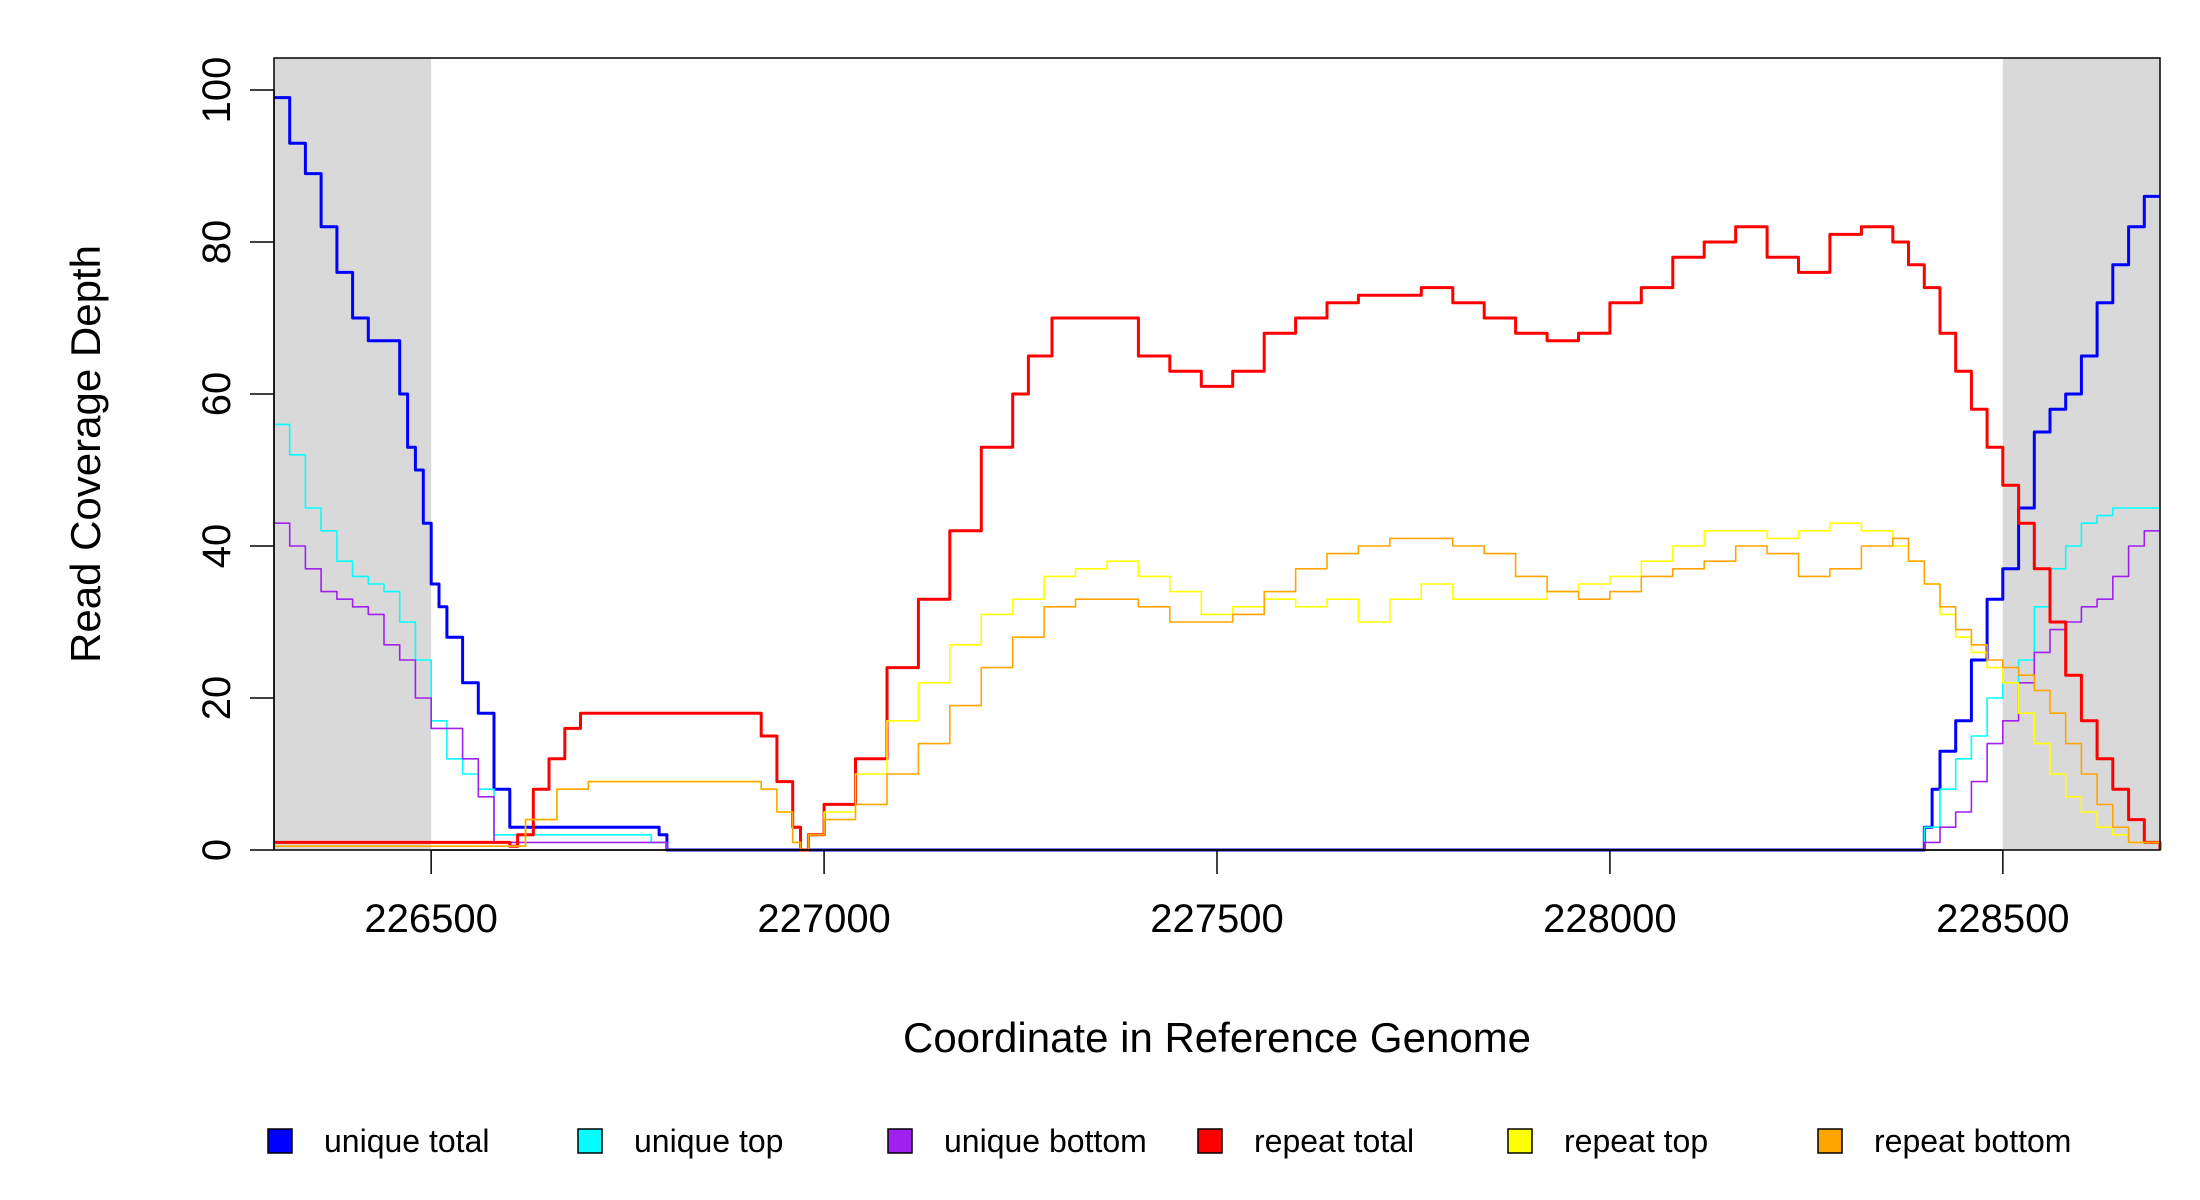  I want to click on y-tick-label: 20, so click(217, 698).